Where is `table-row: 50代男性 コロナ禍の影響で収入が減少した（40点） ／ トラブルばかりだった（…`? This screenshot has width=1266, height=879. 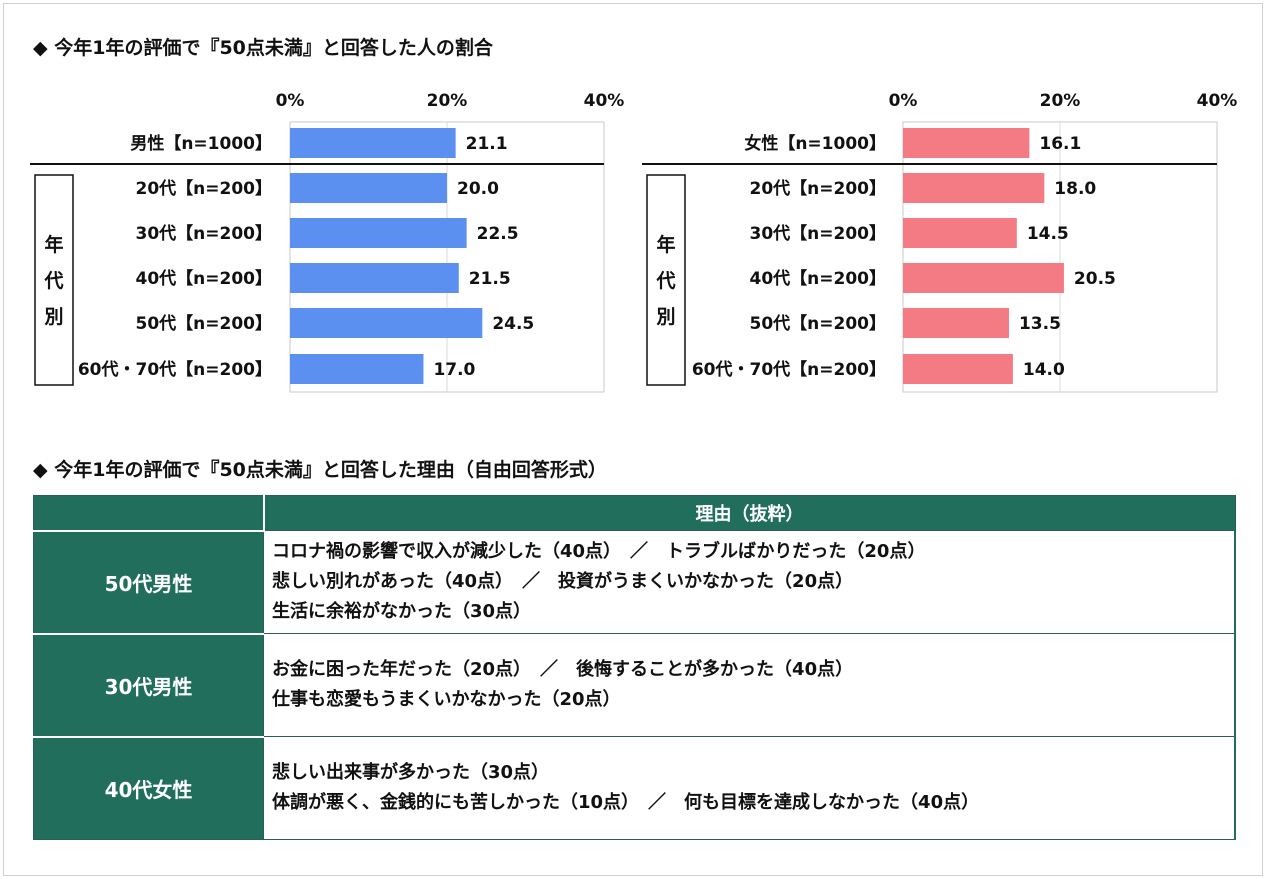
table-row: 50代男性 コロナ禍の影響で収入が減少した（40点） ／ トラブルばかりだった（… is located at coordinates (634, 581).